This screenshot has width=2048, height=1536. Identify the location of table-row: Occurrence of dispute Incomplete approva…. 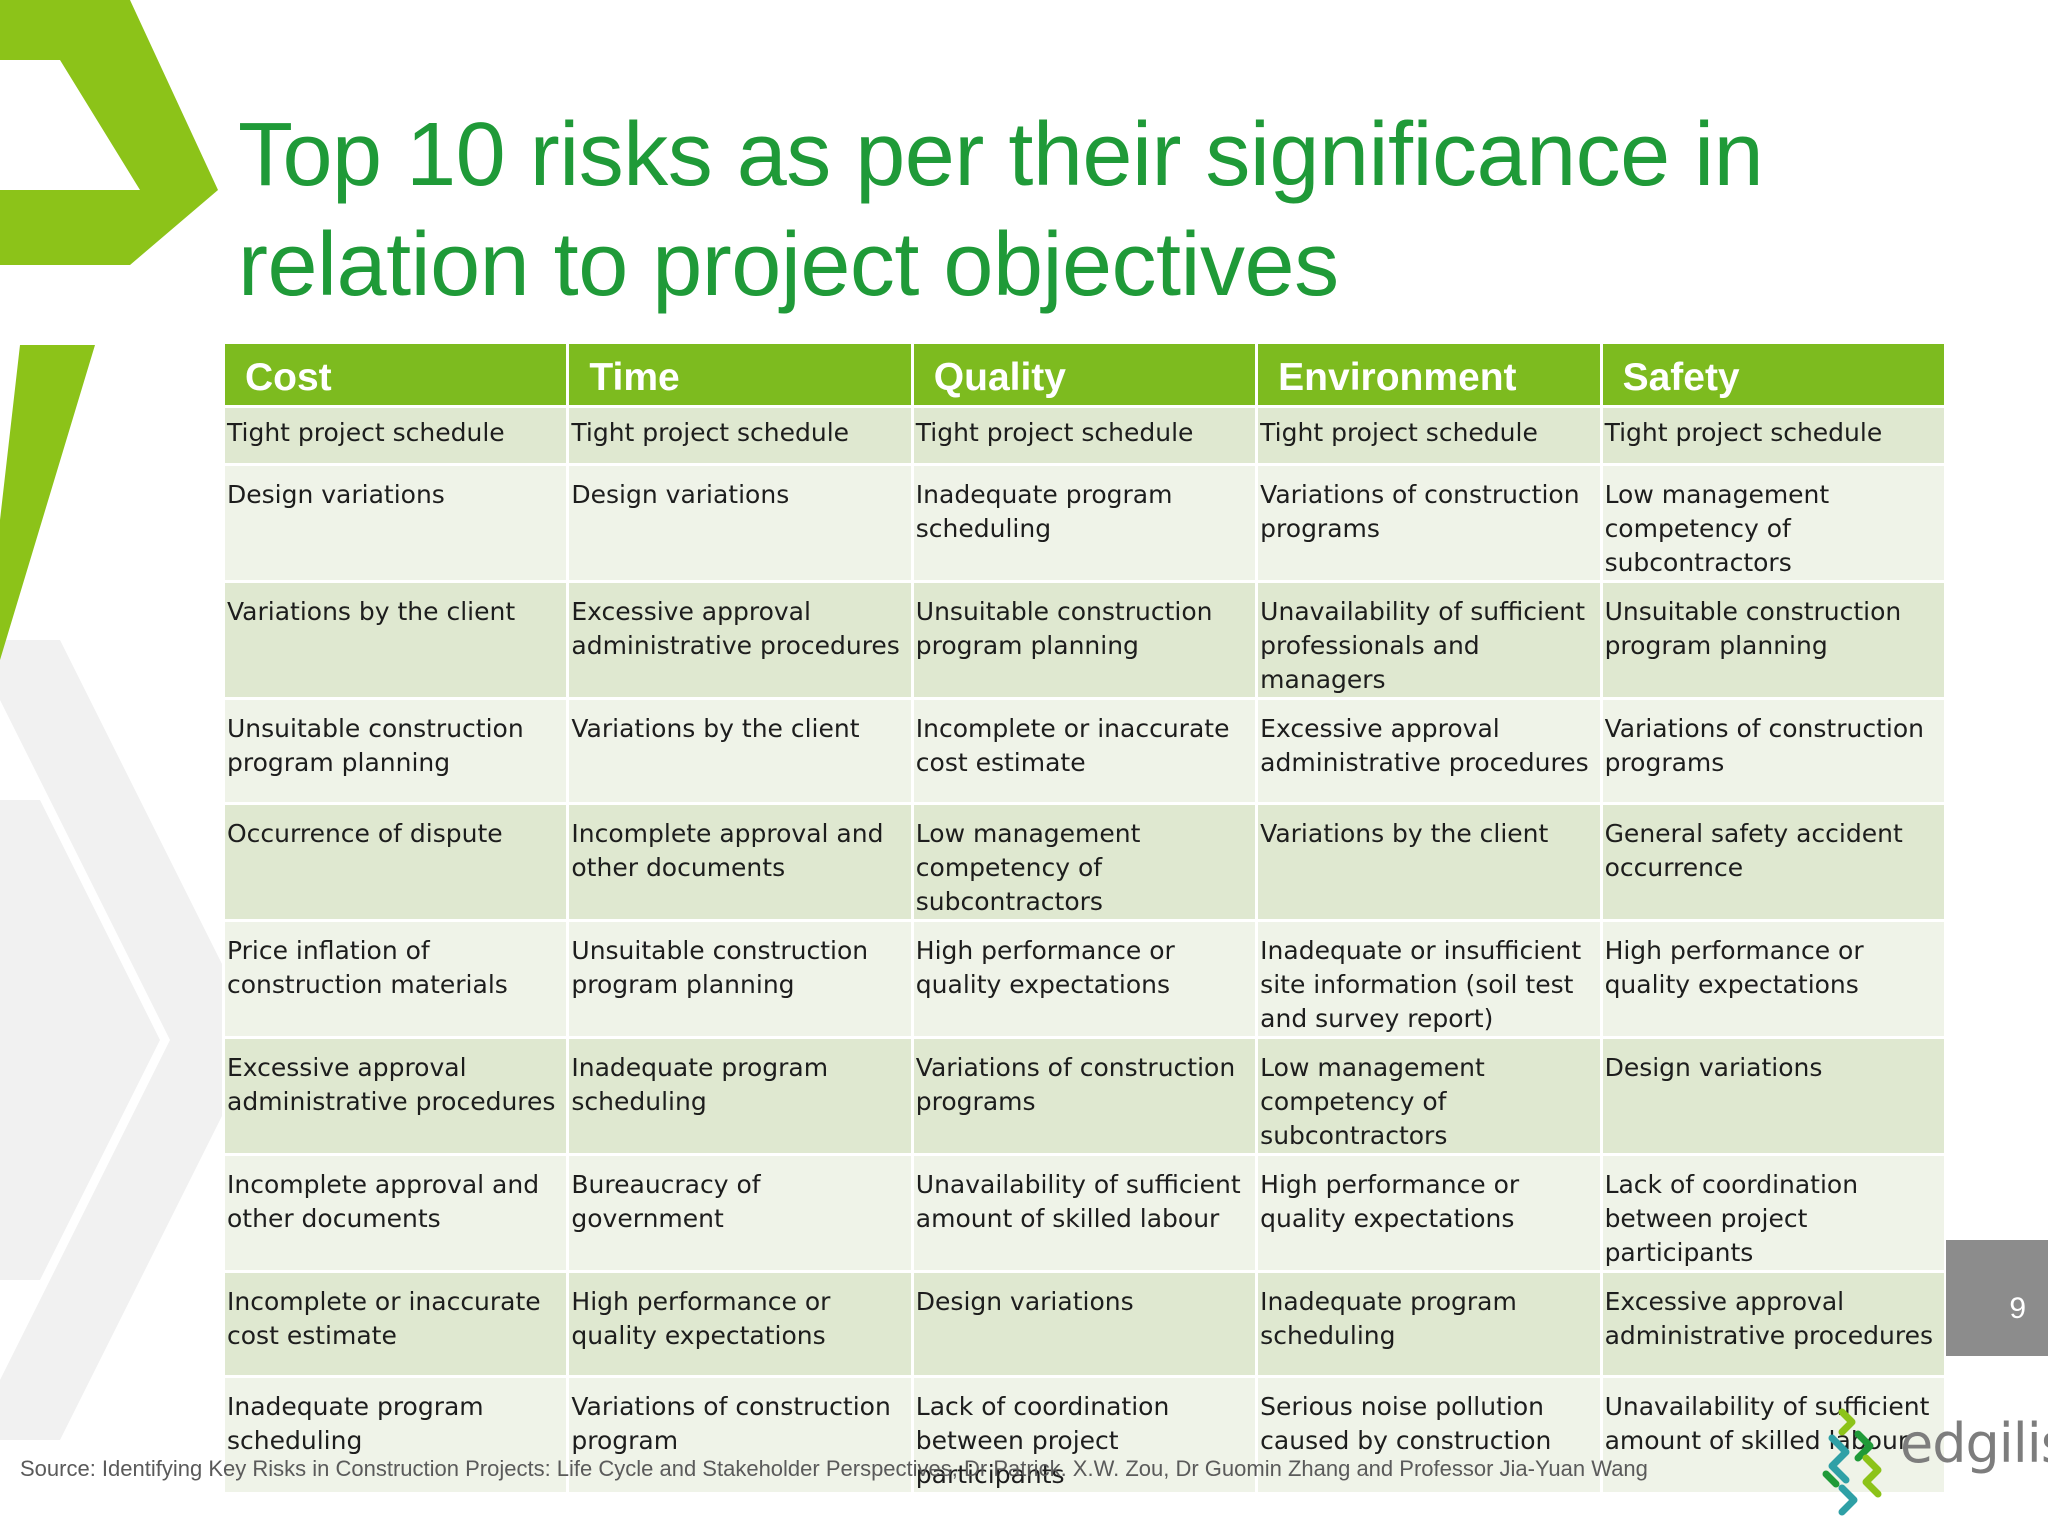
(1084, 862).